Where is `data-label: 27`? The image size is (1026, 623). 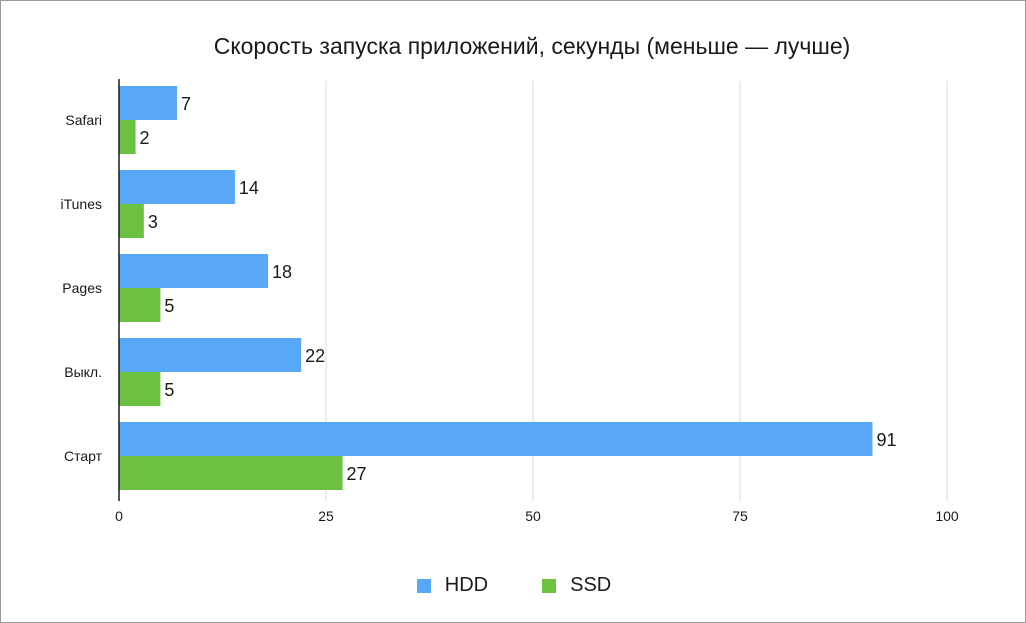 data-label: 27 is located at coordinates (357, 474).